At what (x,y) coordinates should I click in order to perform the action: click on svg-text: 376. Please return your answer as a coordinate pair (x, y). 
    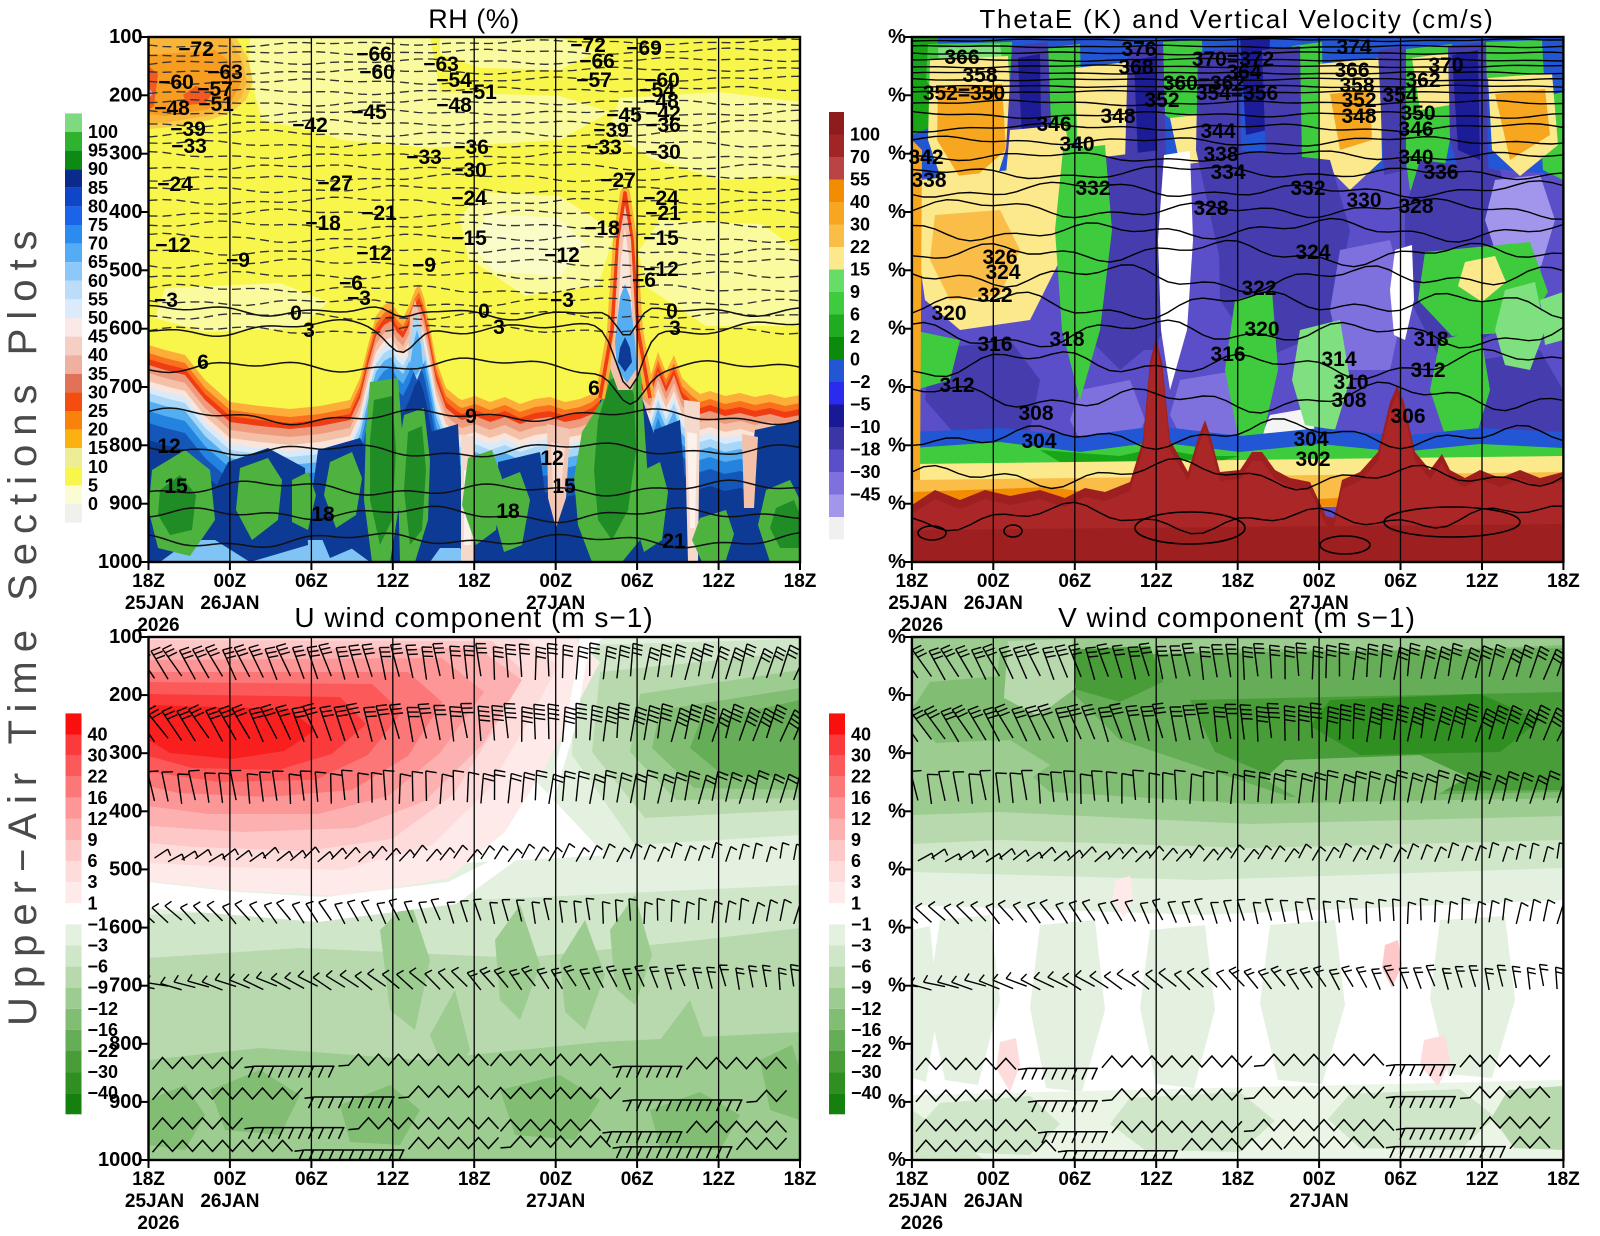
    Looking at the image, I should click on (1138, 49).